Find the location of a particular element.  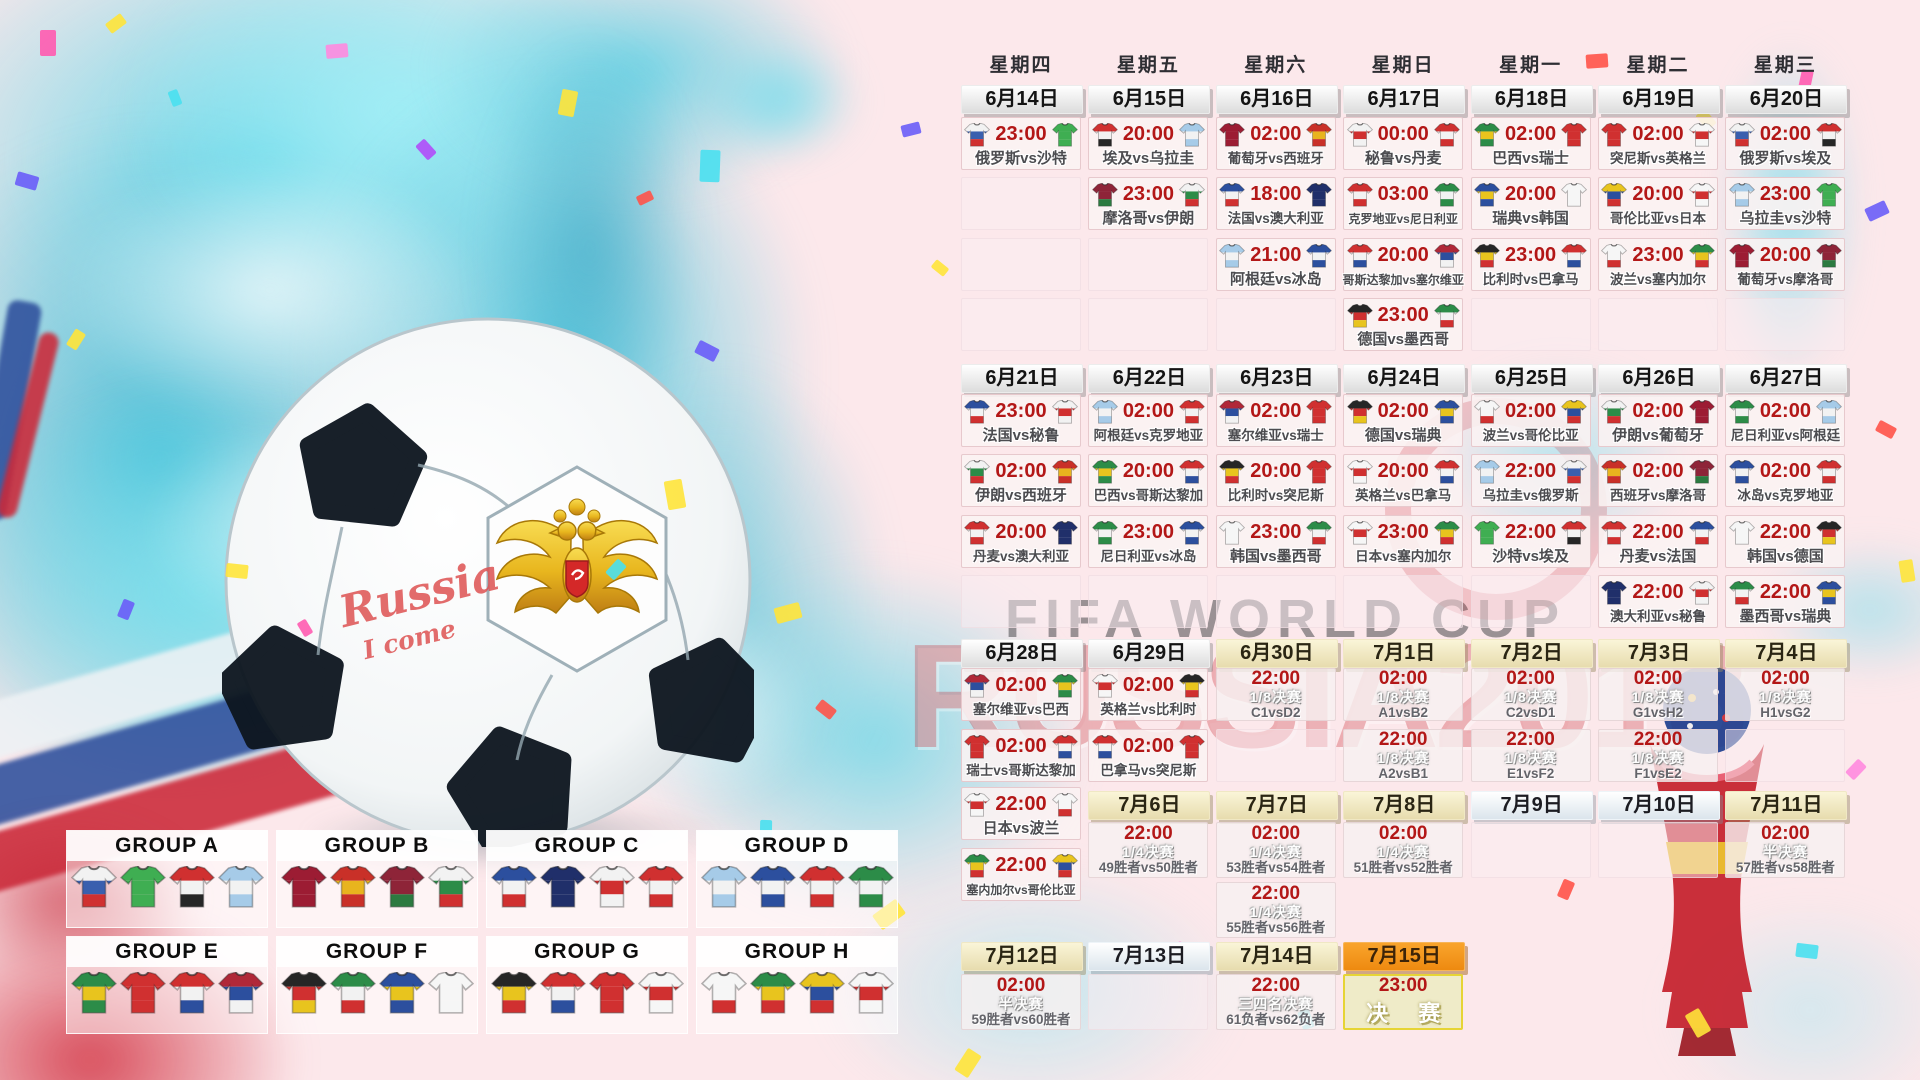

date-button: 7月10日 is located at coordinates (1659, 805).